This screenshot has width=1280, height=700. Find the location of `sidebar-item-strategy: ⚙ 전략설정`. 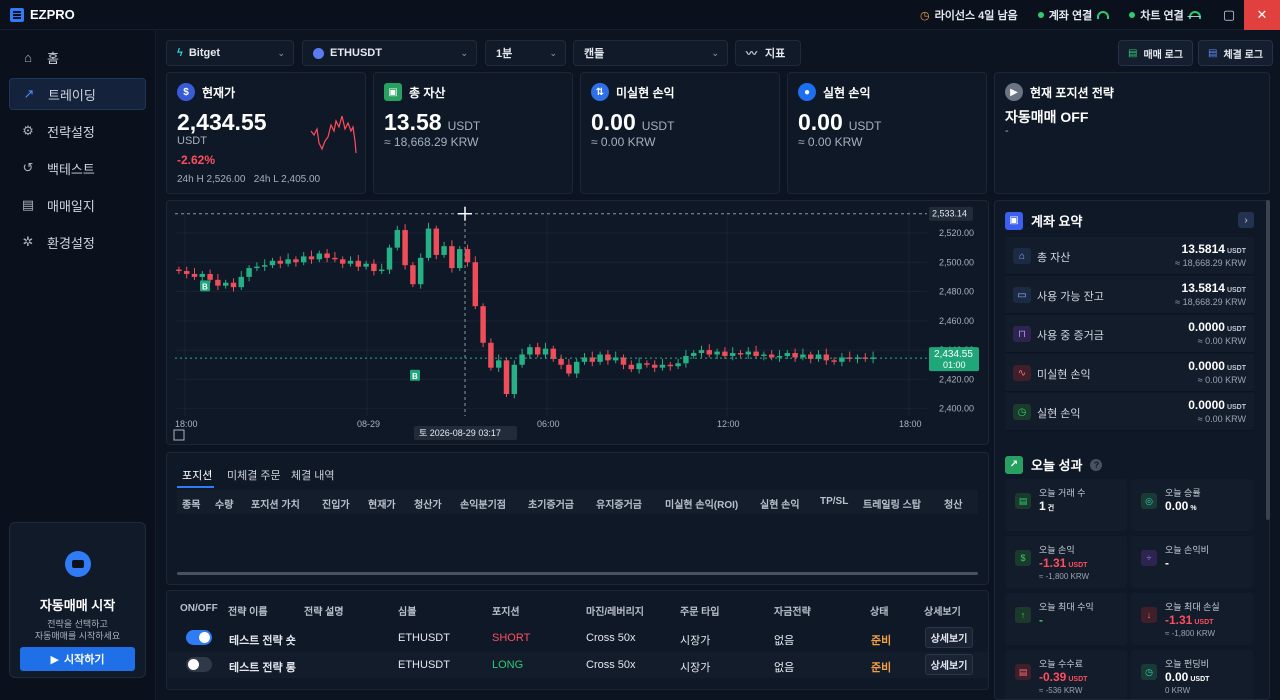

sidebar-item-strategy: ⚙ 전략설정 is located at coordinates (58, 131).